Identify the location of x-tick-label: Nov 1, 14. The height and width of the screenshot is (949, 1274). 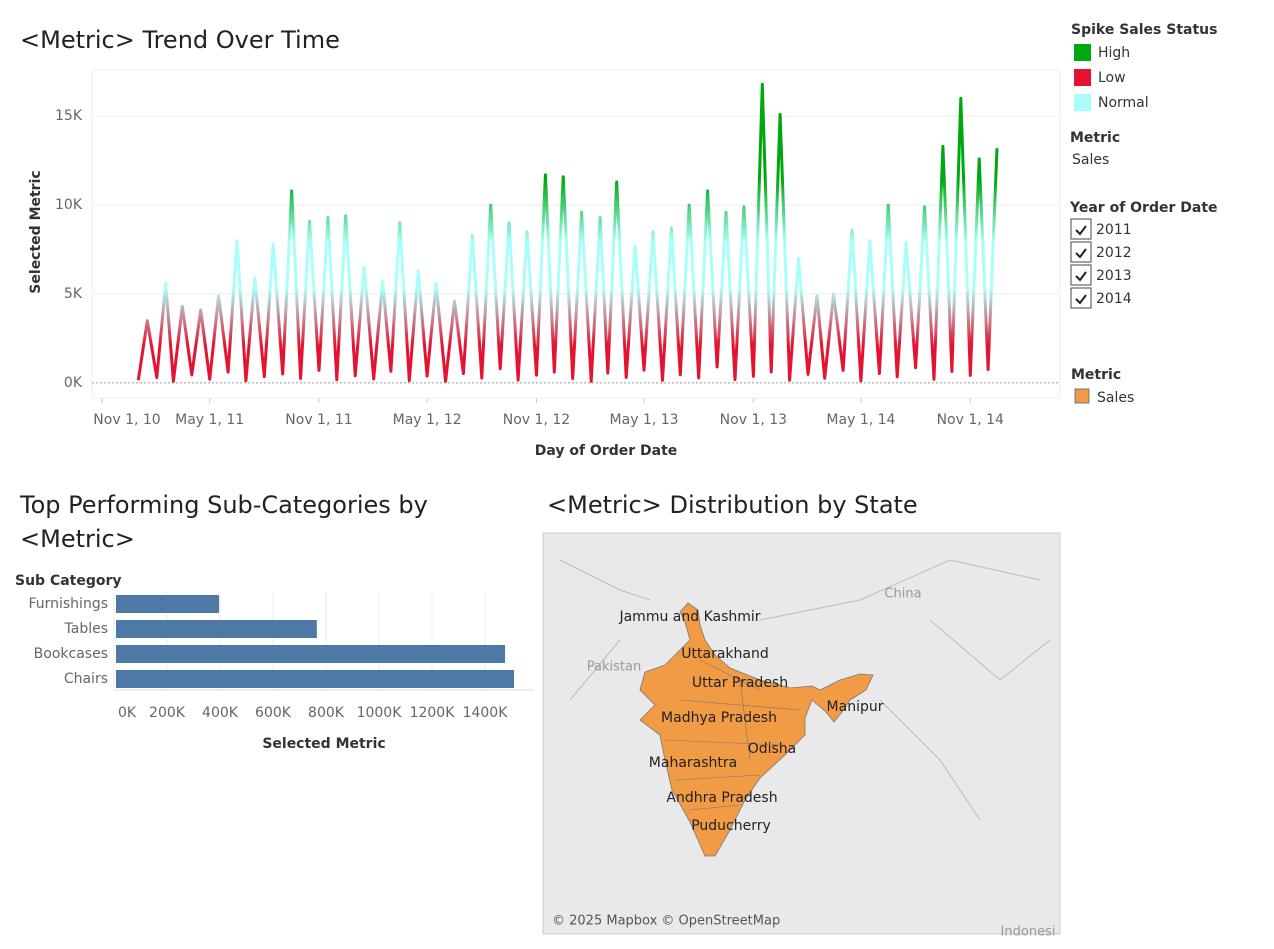
(970, 420).